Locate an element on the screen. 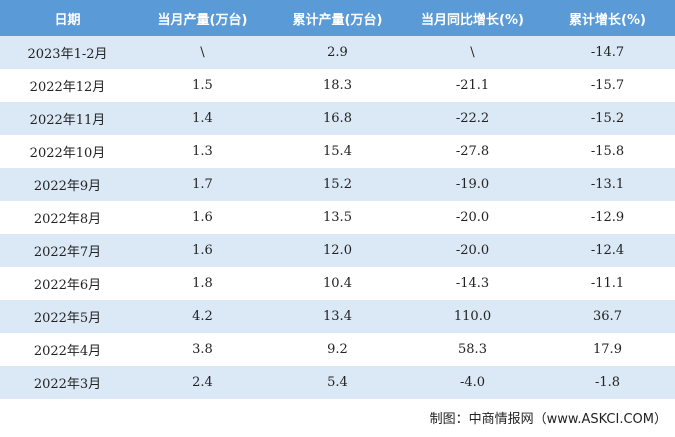 The width and height of the screenshot is (675, 437). header-cell: 累计产量(万台) is located at coordinates (337, 18).